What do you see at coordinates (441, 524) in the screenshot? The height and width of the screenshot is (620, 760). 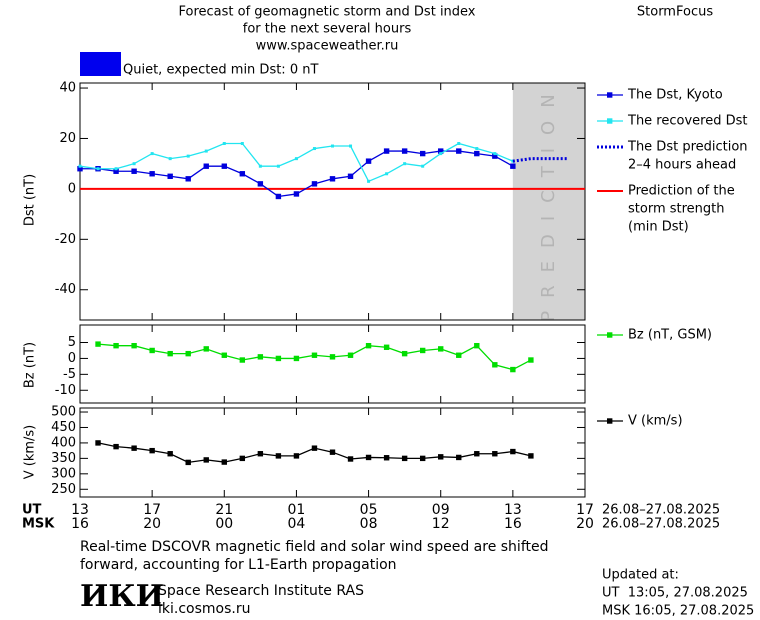 I see `x-tick-label: 12` at bounding box center [441, 524].